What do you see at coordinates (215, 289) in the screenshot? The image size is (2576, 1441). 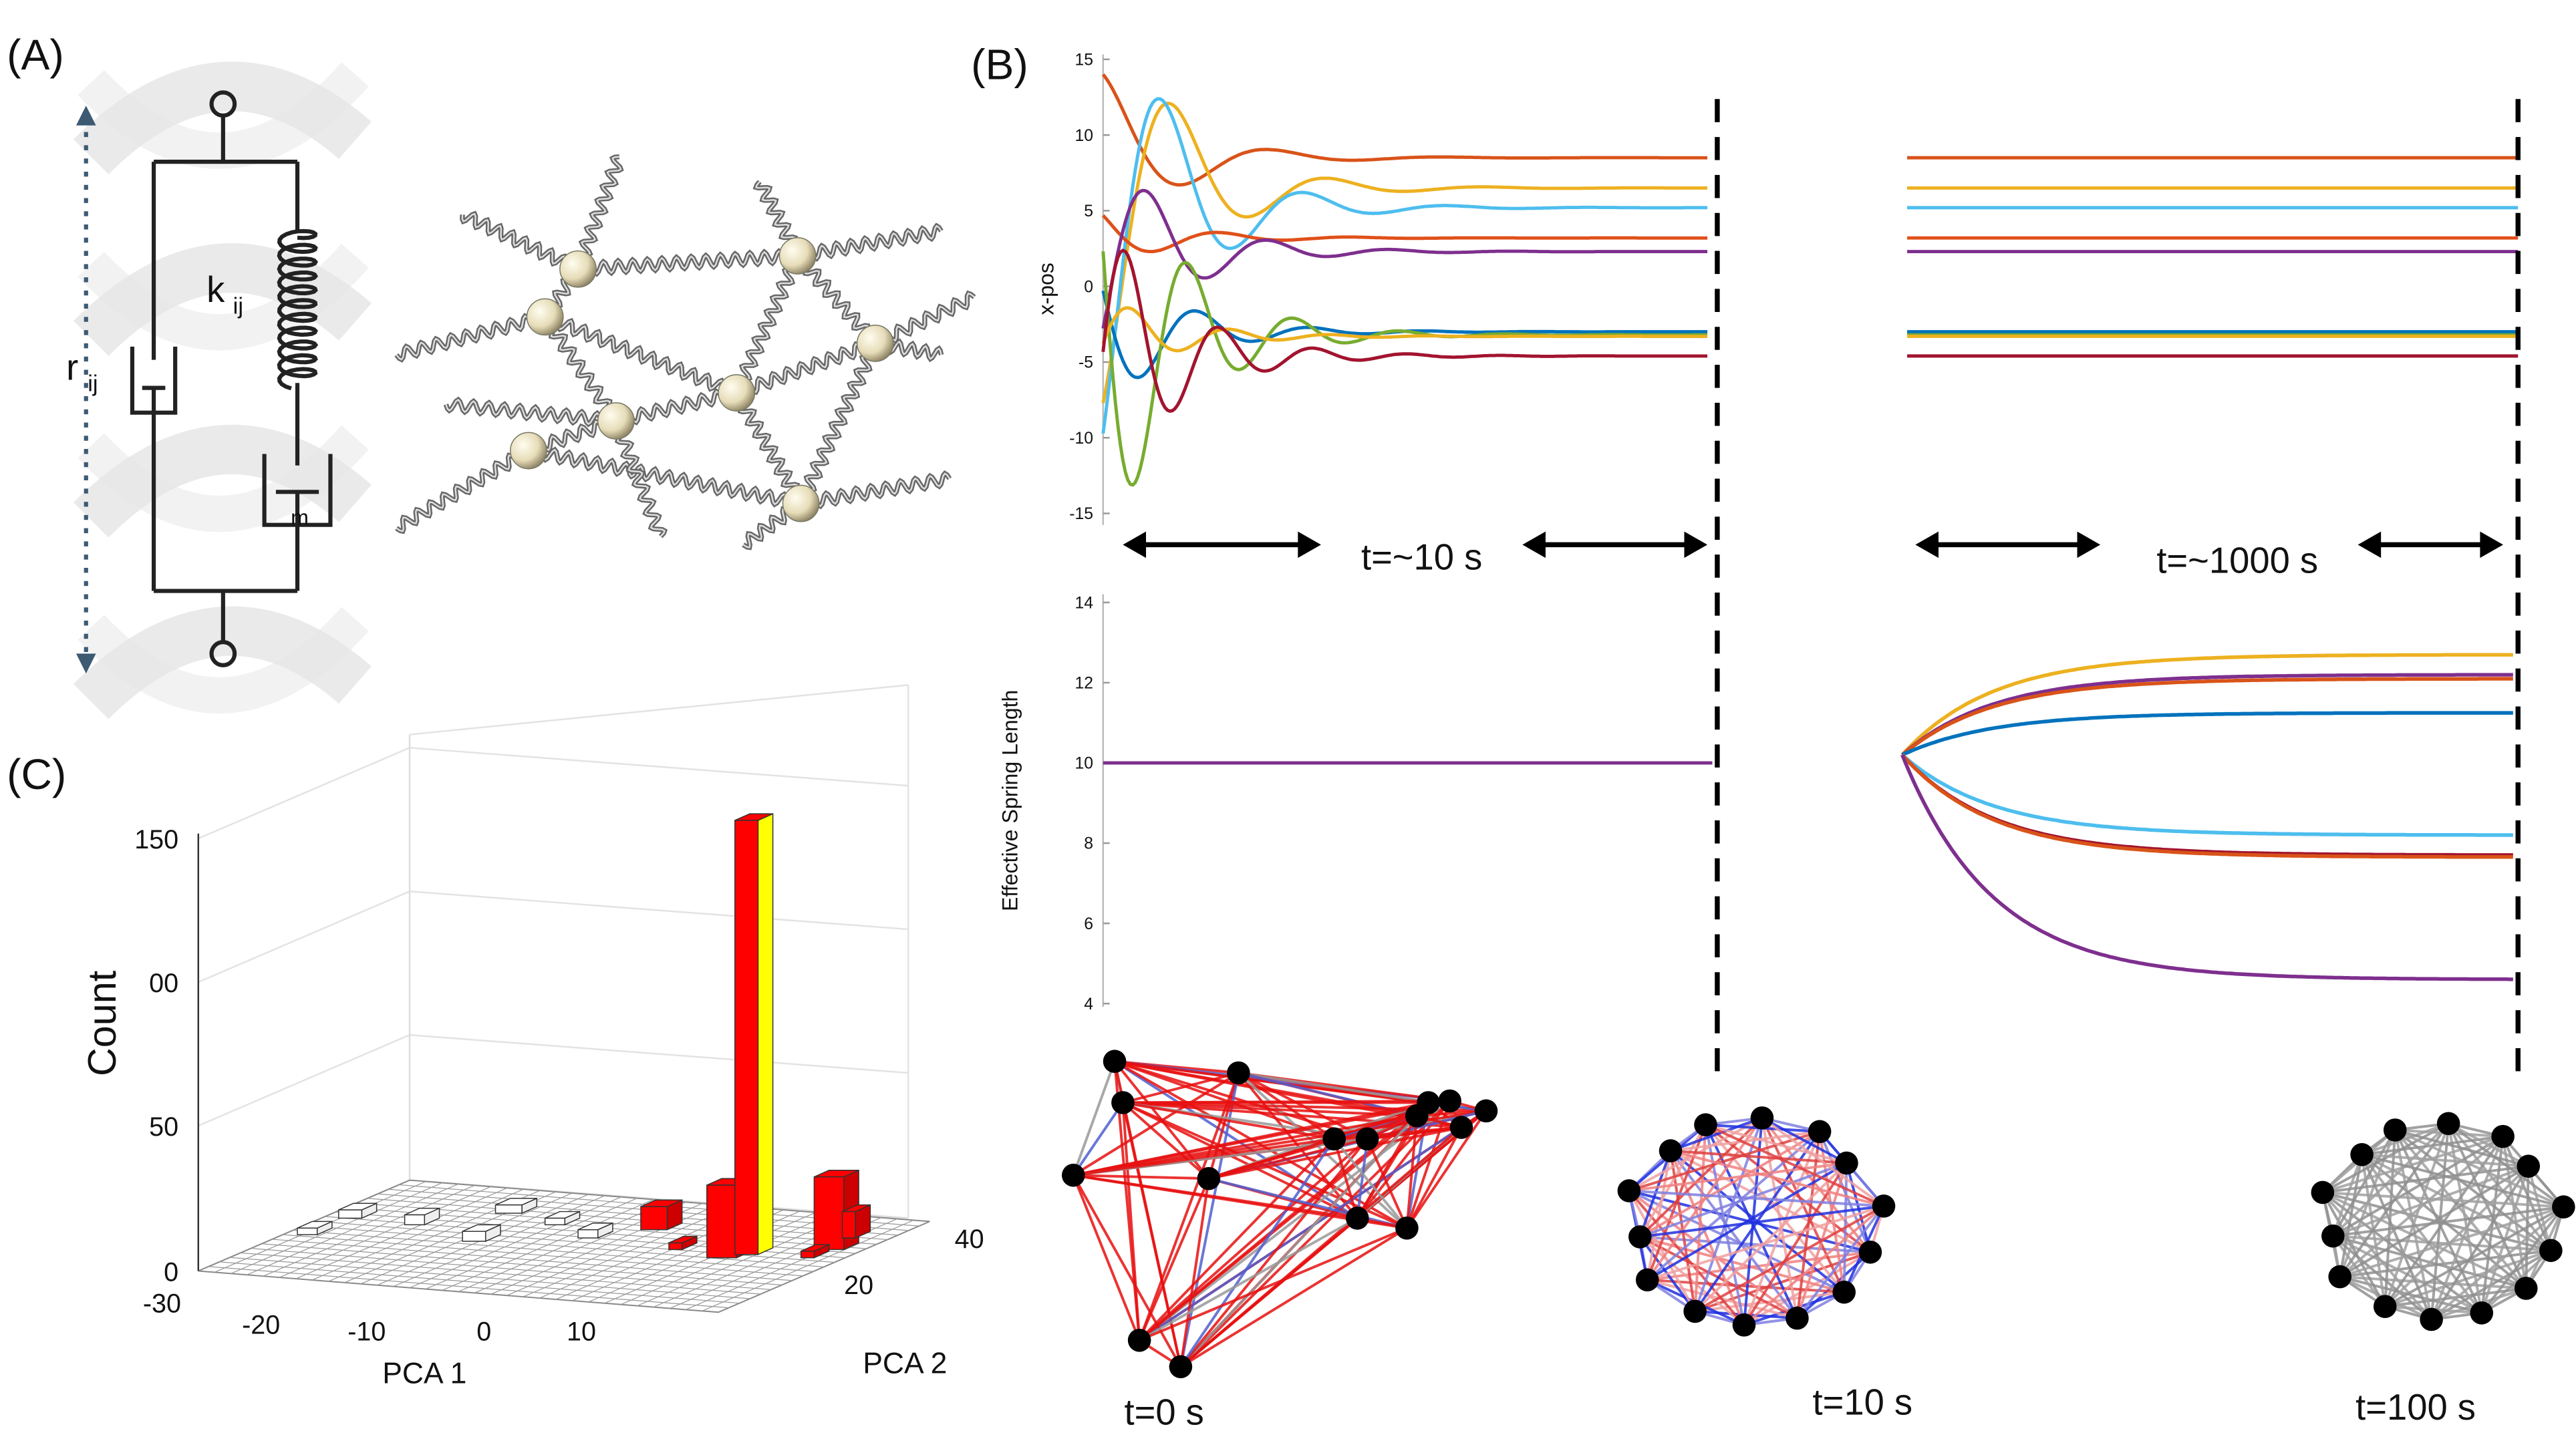 I see `label: k` at bounding box center [215, 289].